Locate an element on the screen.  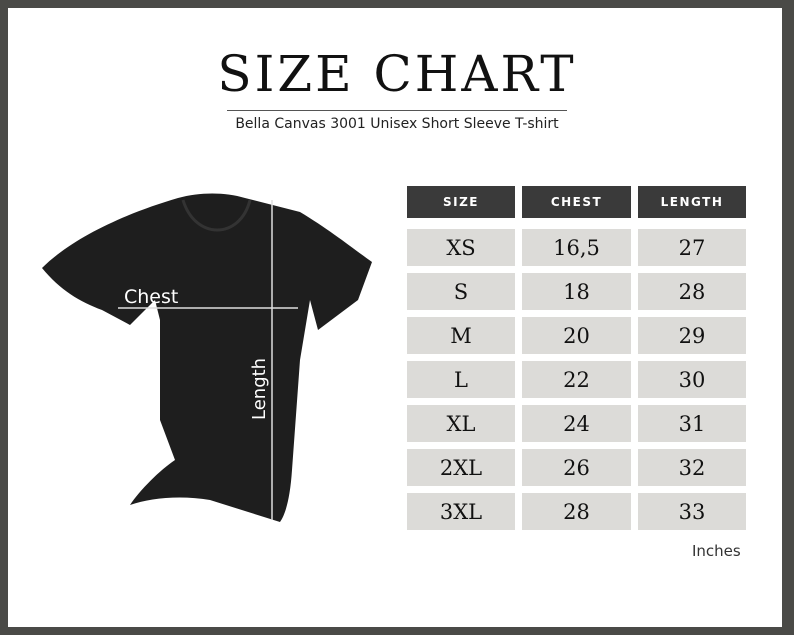
cell-length: 27 is located at coordinates (692, 247).